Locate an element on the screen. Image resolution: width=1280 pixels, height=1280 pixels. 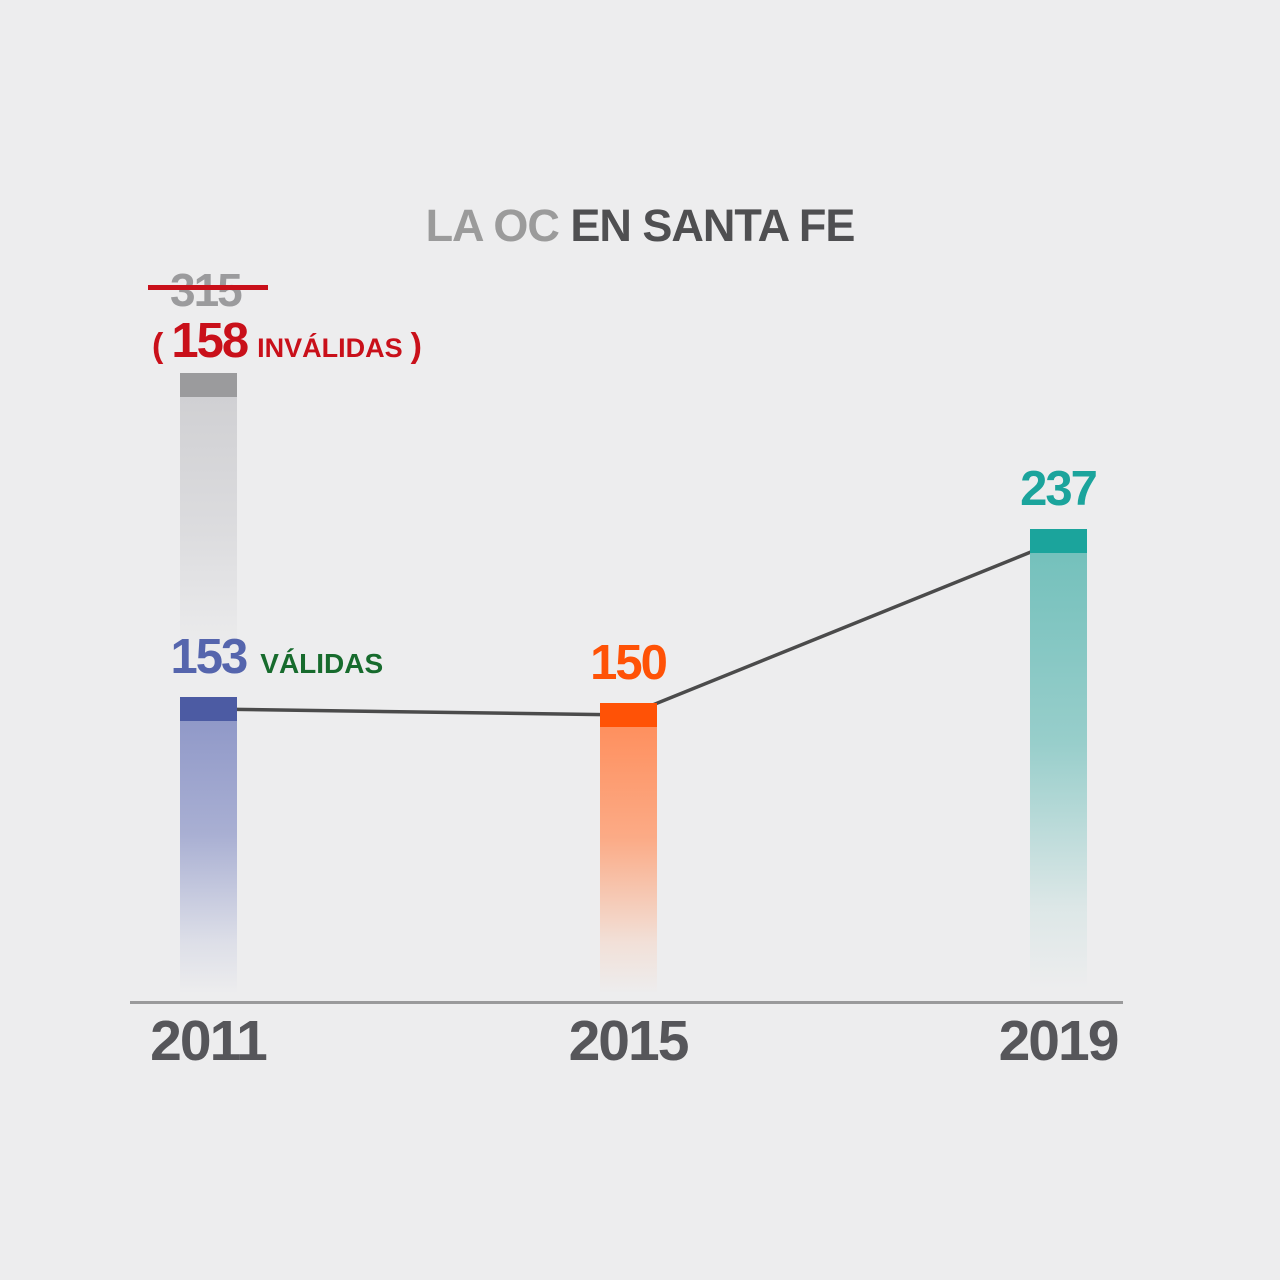
bar-2011-total-ghost is located at coordinates (208, 515).